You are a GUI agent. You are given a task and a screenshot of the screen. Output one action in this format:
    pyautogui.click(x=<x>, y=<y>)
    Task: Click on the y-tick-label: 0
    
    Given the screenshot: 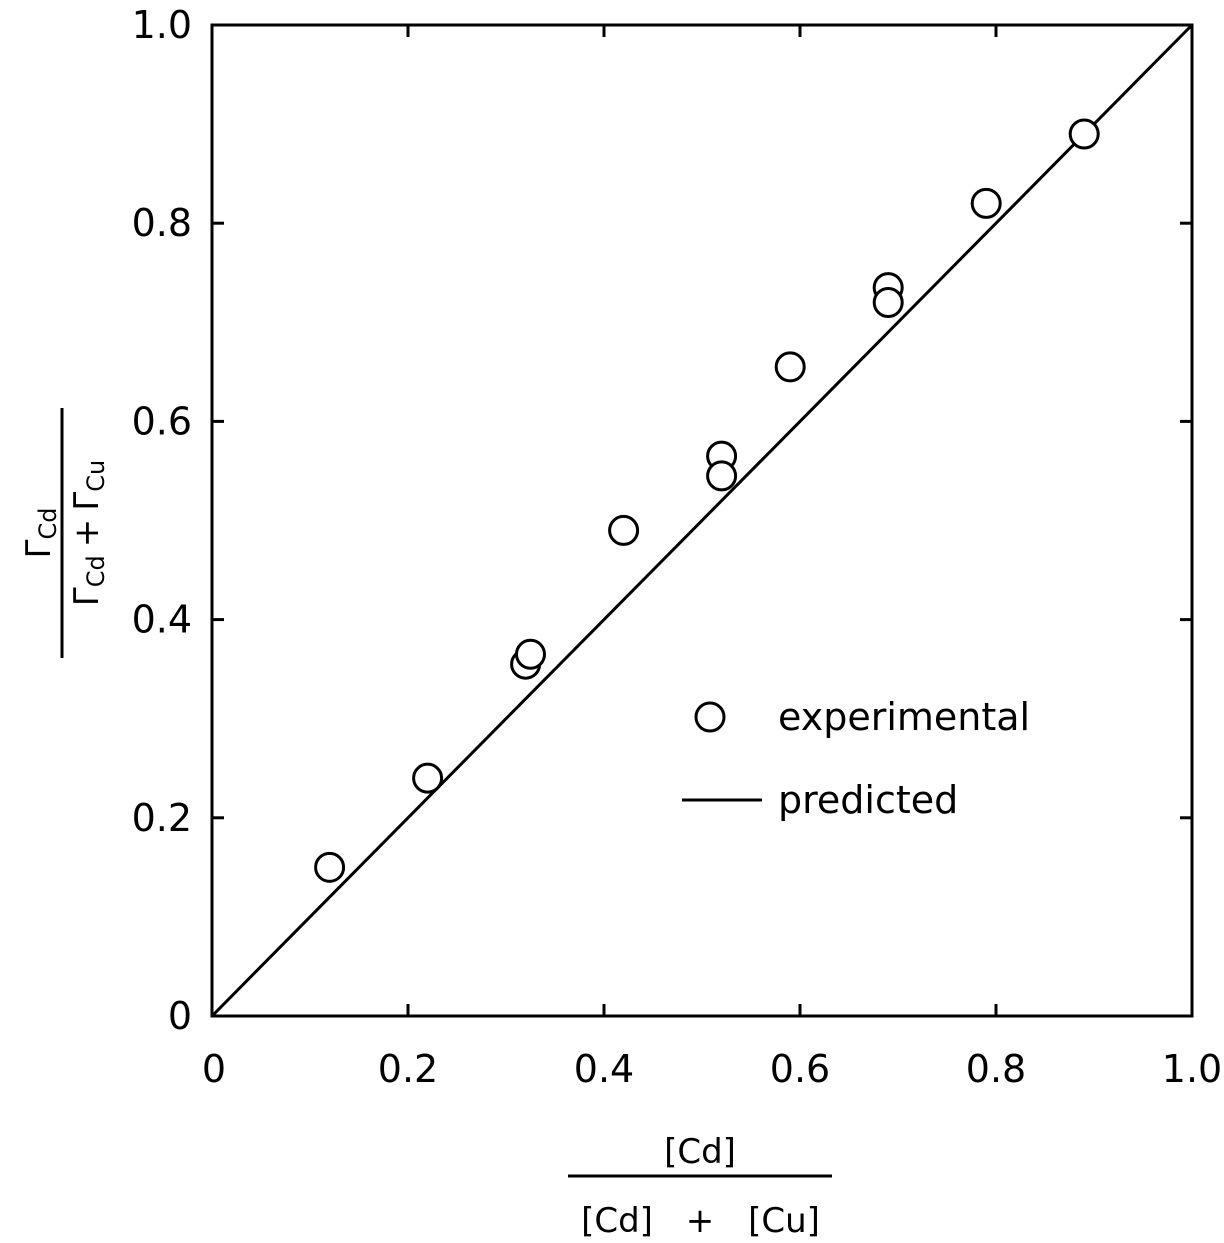 What is the action you would take?
    pyautogui.click(x=180, y=1016)
    